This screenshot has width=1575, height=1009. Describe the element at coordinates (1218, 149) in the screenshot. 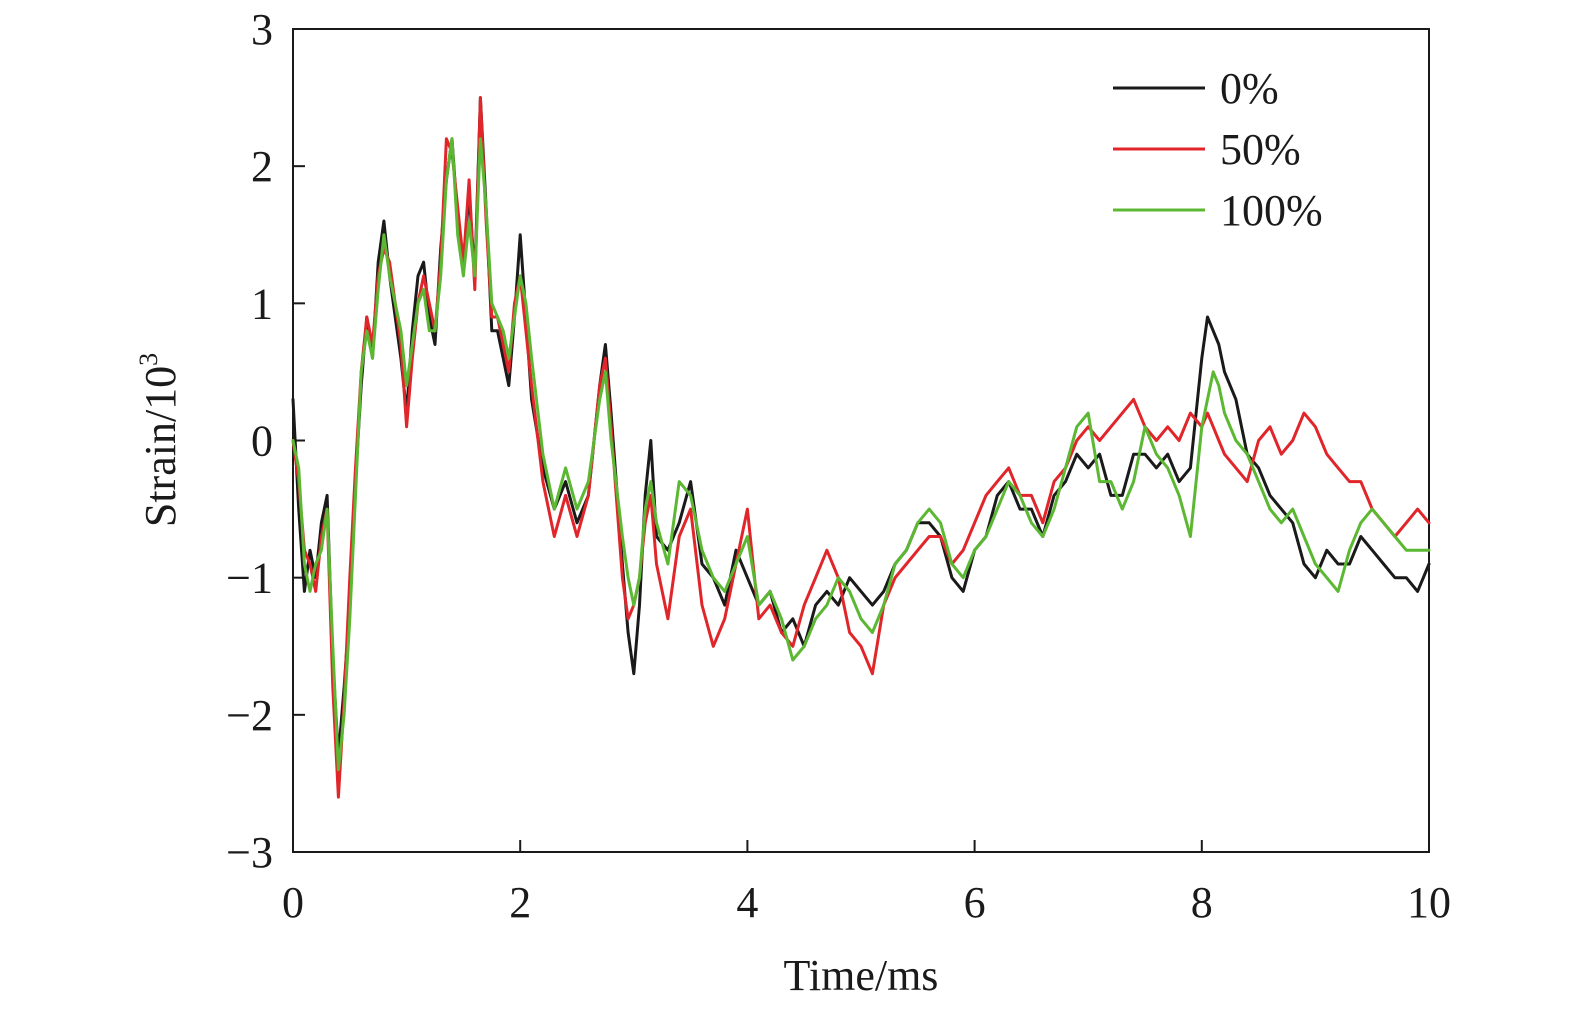

I see `legend: 0% 50% 100%` at that location.